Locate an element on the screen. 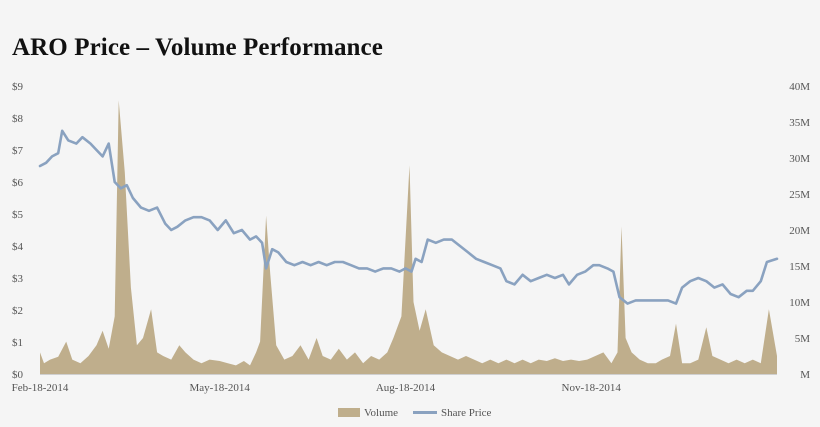  right-tick-label: 10M is located at coordinates (799, 303).